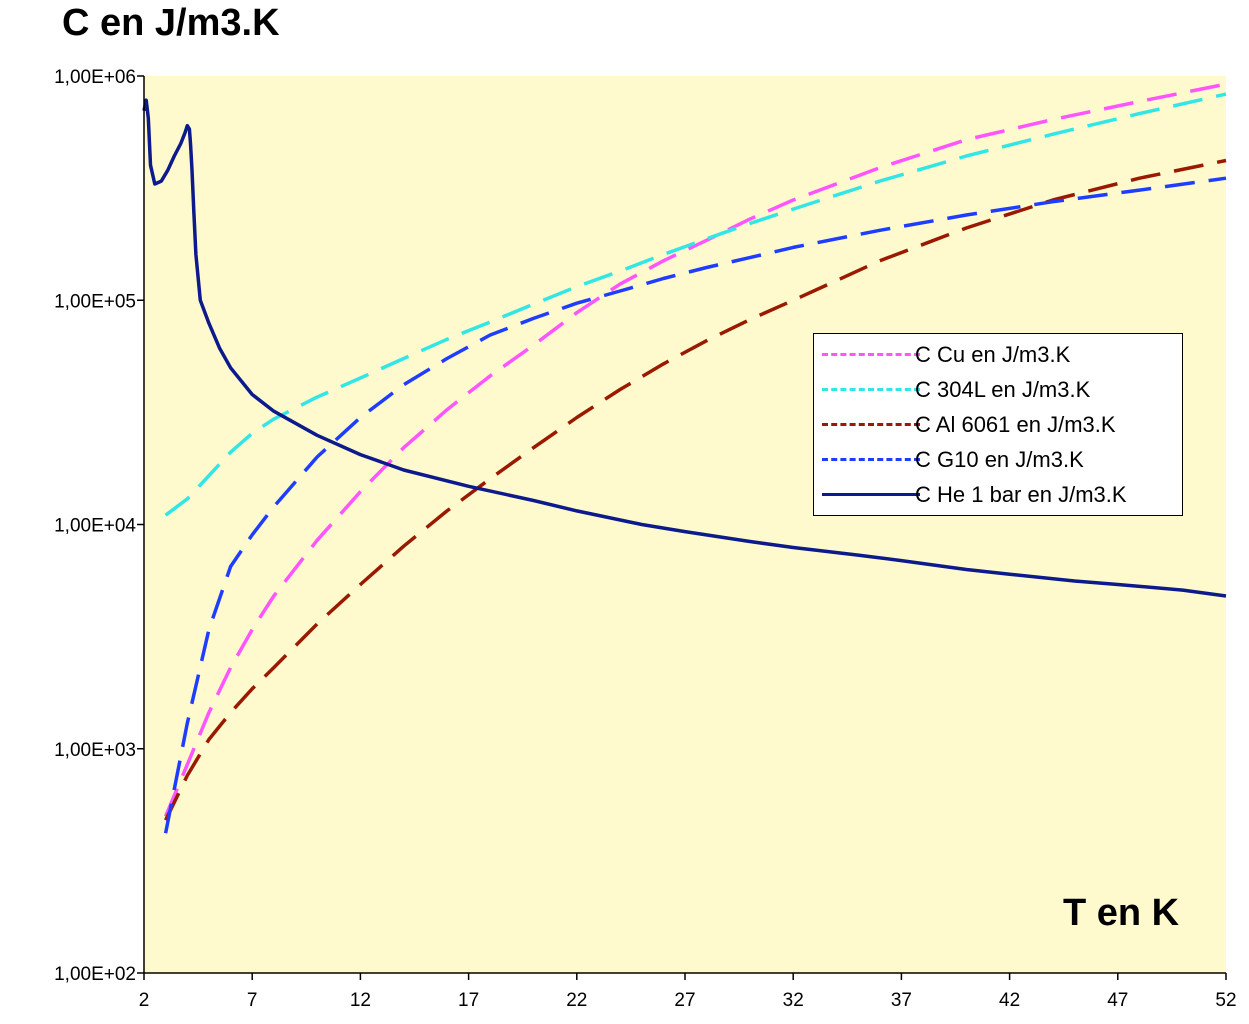 The width and height of the screenshot is (1249, 1024). What do you see at coordinates (468, 1000) in the screenshot?
I see `x-tick-label: 17` at bounding box center [468, 1000].